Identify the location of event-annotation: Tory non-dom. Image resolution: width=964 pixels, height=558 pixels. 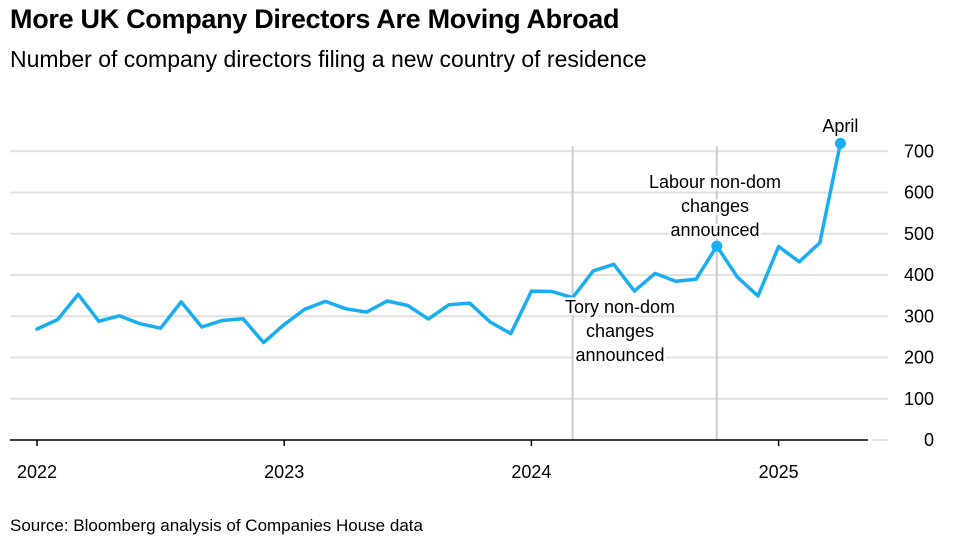
(620, 307).